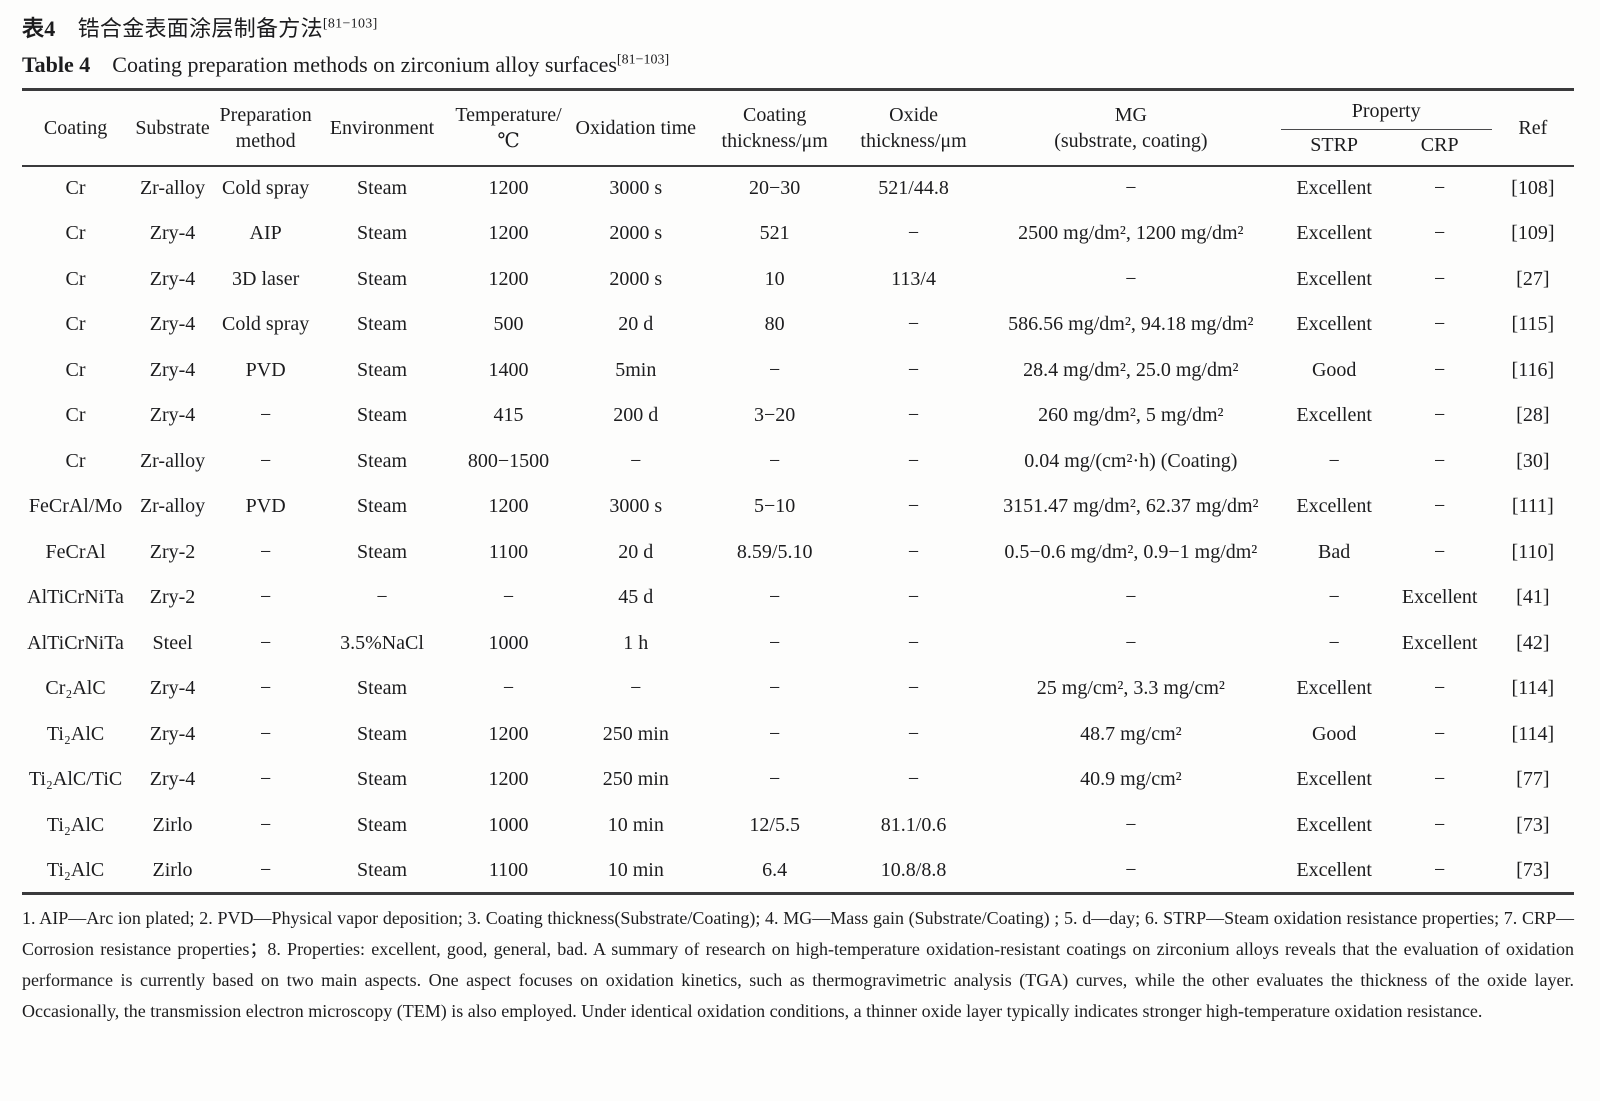 Image resolution: width=1600 pixels, height=1101 pixels. I want to click on table-cell: 521, so click(774, 233).